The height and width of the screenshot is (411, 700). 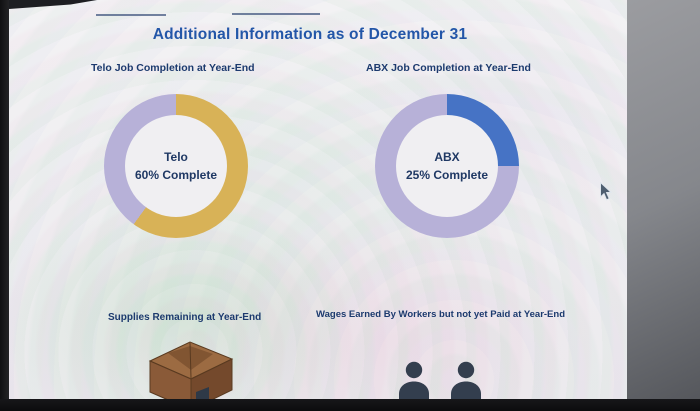 What do you see at coordinates (440, 381) in the screenshot?
I see `workers-icon` at bounding box center [440, 381].